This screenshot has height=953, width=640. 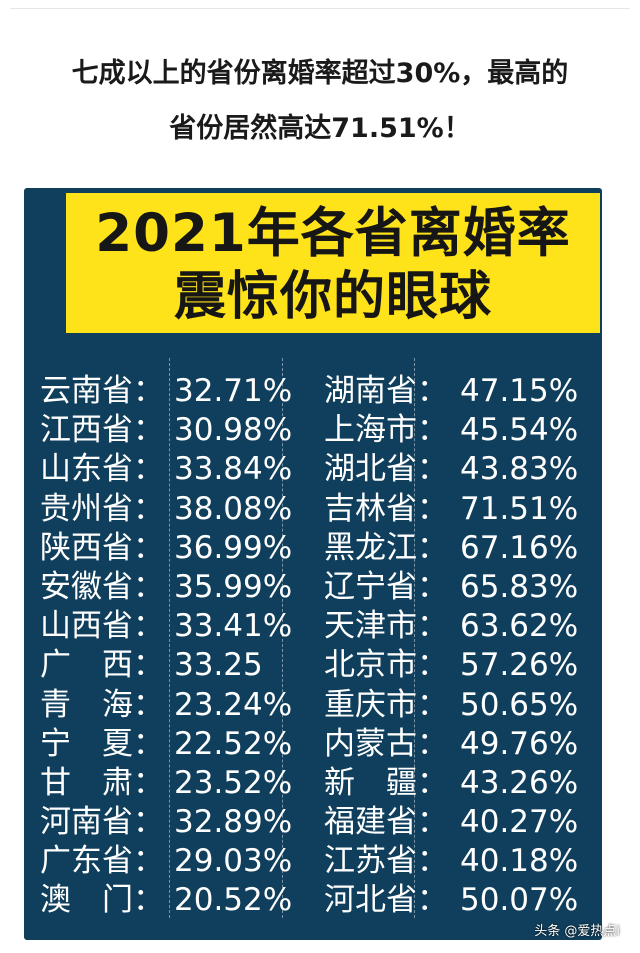 I want to click on divorce-rate-value: 38.08%, so click(x=233, y=508).